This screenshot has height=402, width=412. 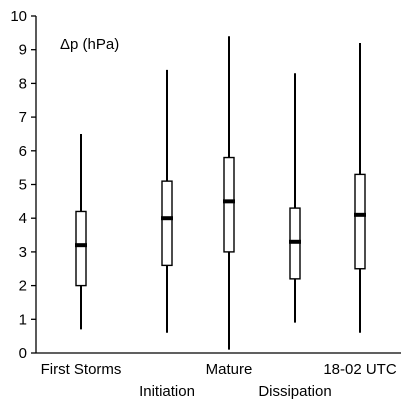 What do you see at coordinates (18, 16) in the screenshot?
I see `y-tick-label-10: 10` at bounding box center [18, 16].